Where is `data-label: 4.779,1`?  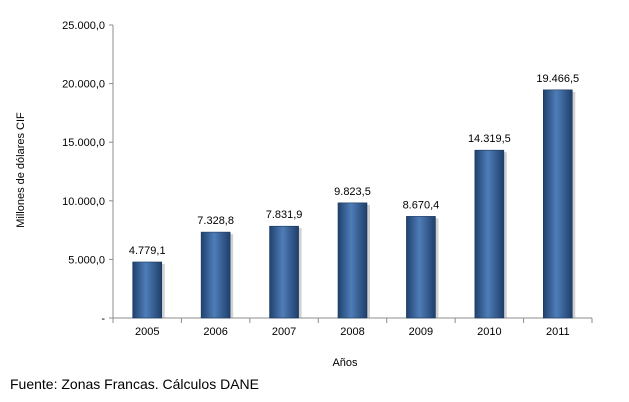 data-label: 4.779,1 is located at coordinates (147, 251).